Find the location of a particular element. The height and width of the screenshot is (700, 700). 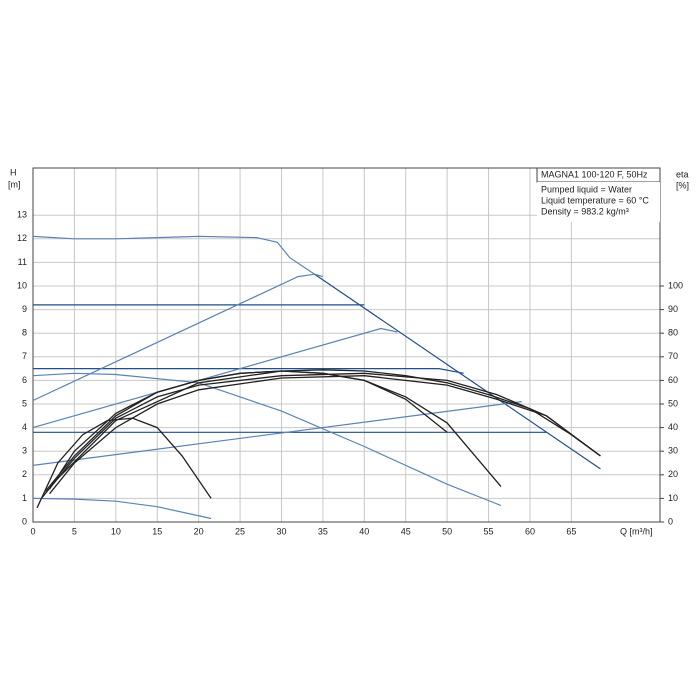

y2-tick-label: 100 is located at coordinates (675, 285).